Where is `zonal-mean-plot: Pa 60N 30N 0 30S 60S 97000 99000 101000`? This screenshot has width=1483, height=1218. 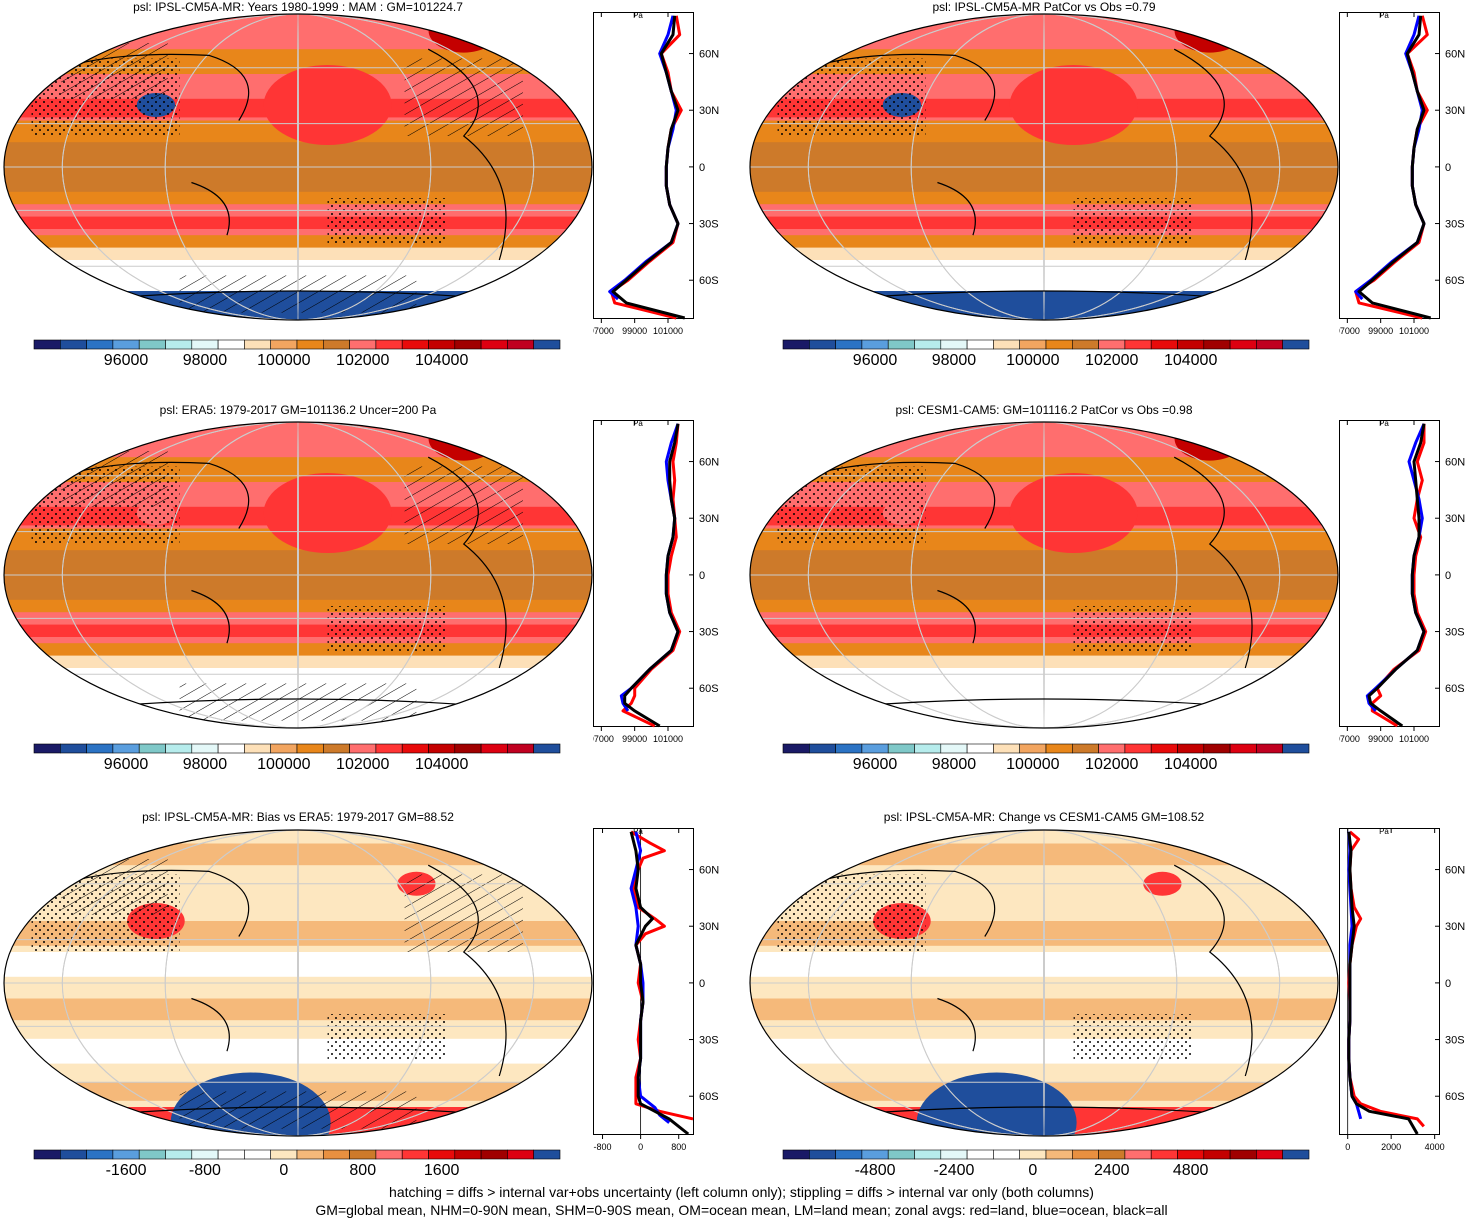 zonal-mean-plot: Pa 60N 30N 0 30S 60S 97000 99000 101000 is located at coordinates (1402, 582).